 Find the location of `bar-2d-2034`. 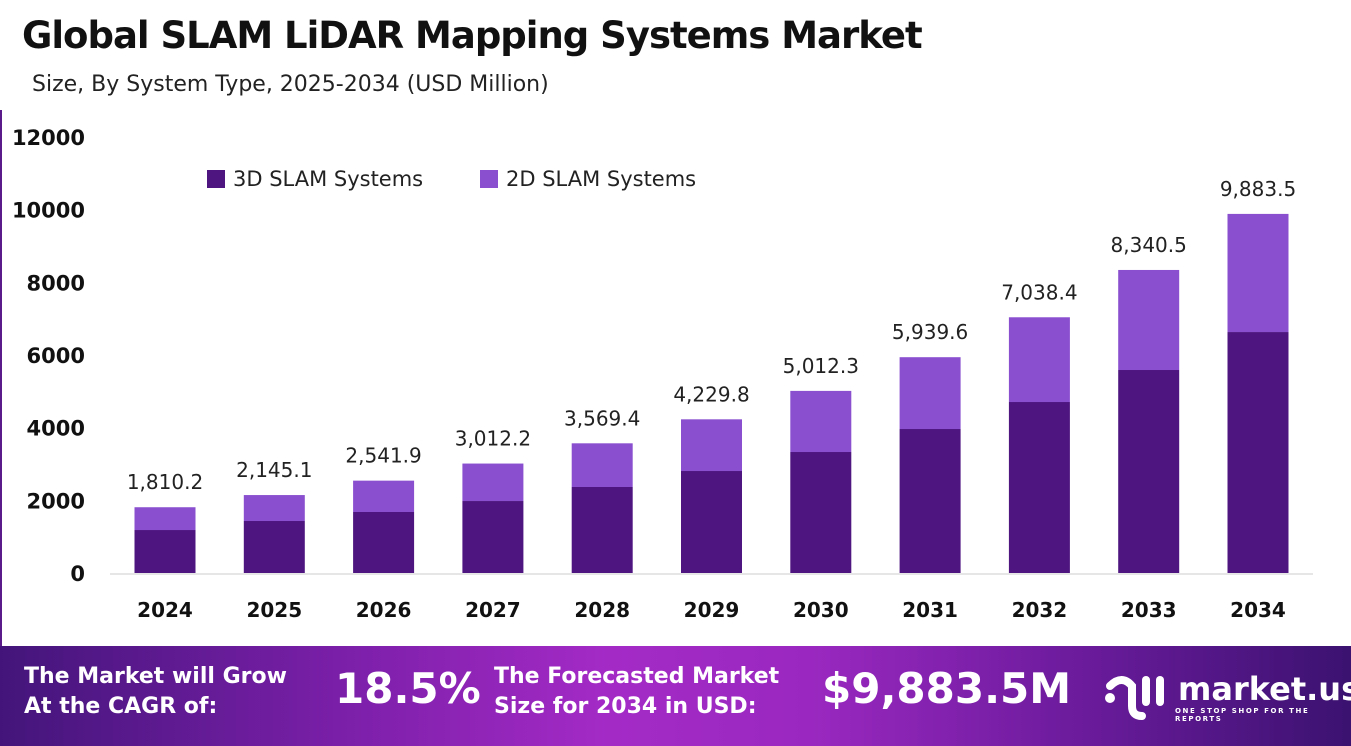

bar-2d-2034 is located at coordinates (1258, 273).